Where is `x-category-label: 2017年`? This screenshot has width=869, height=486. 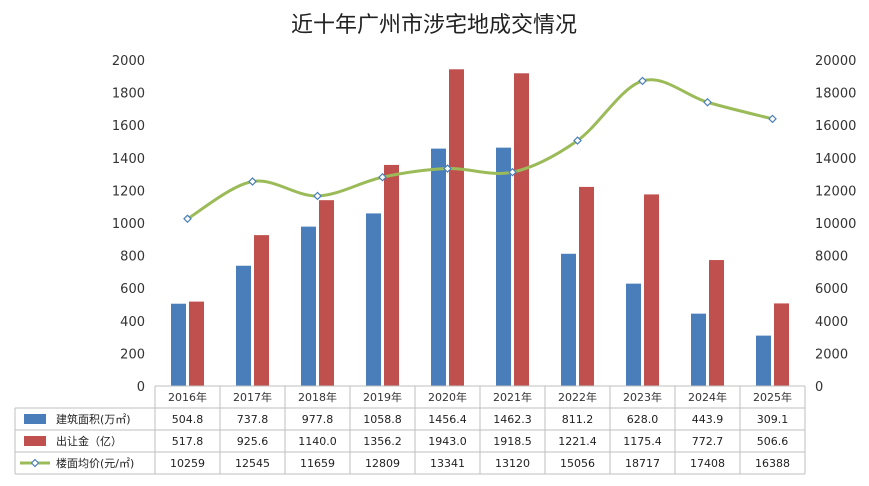
x-category-label: 2017年 is located at coordinates (252, 397).